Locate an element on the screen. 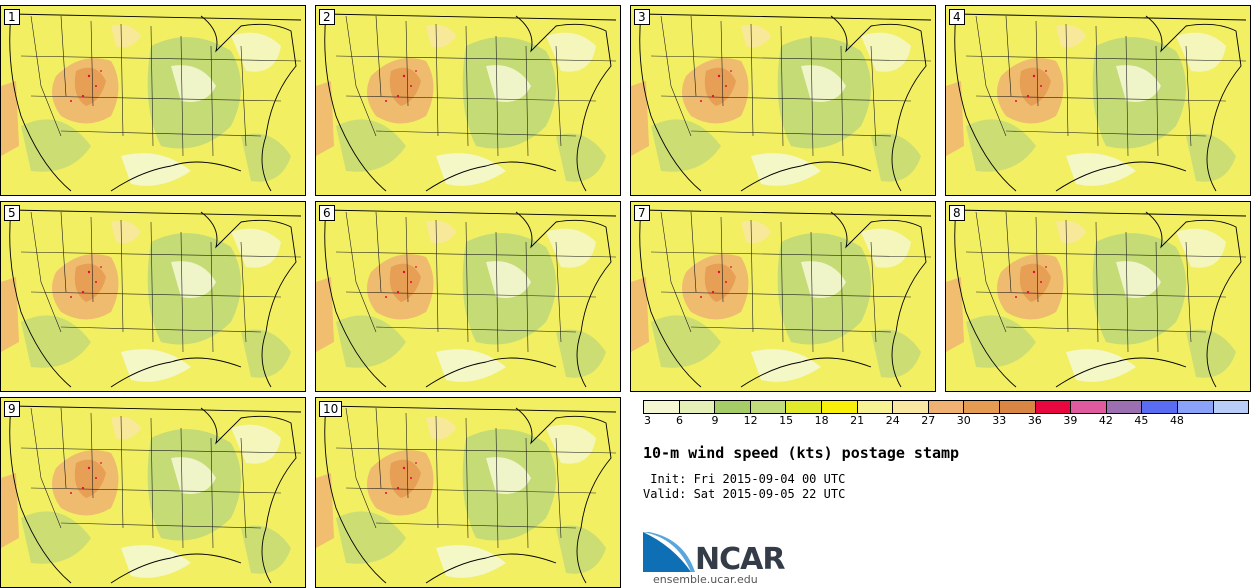 Image resolution: width=1260 pixels, height=588 pixels. stamp-number-label: 9 is located at coordinates (12, 409).